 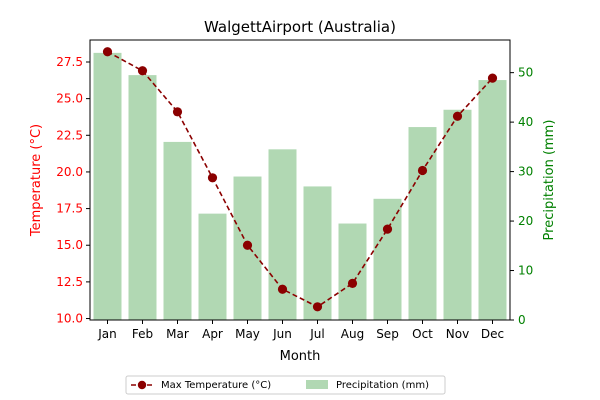 I want to click on left-axis-ticks: 10.0 12.5 15.0 17.5 20.0 22.5 25.0 27.5, so click(x=73, y=190).